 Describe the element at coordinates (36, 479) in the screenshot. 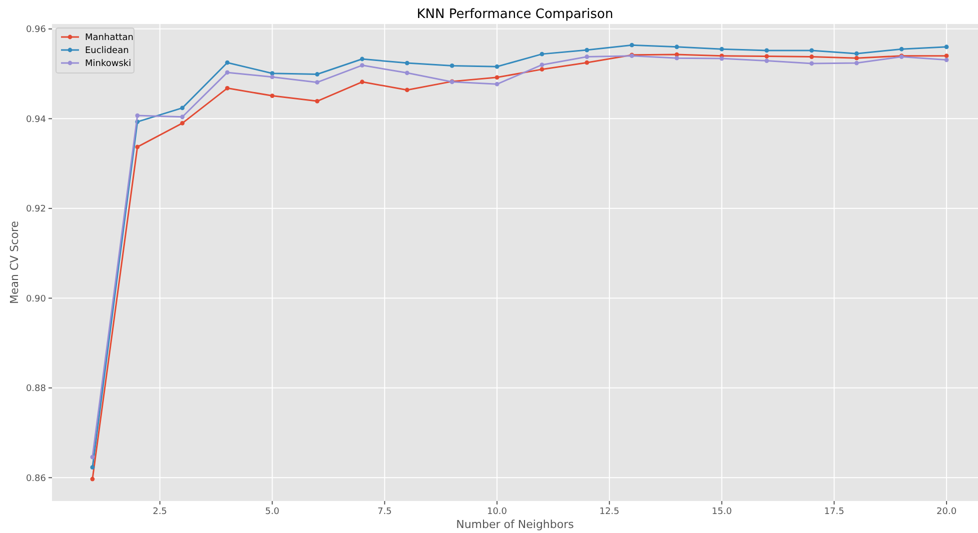

I see `y-tick-label: 0.86` at that location.